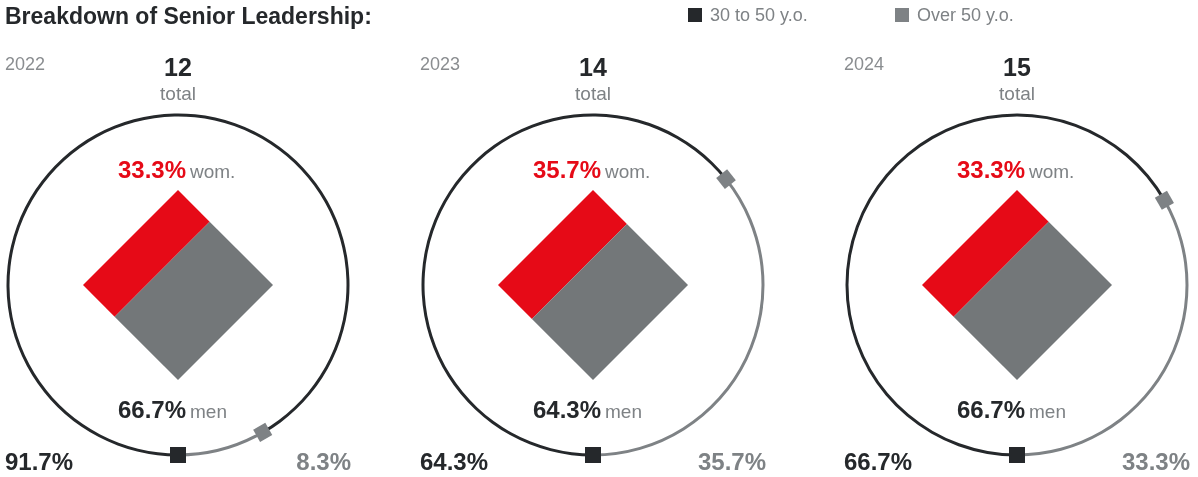 The height and width of the screenshot is (477, 1198). I want to click on text: 14, so click(593, 67).